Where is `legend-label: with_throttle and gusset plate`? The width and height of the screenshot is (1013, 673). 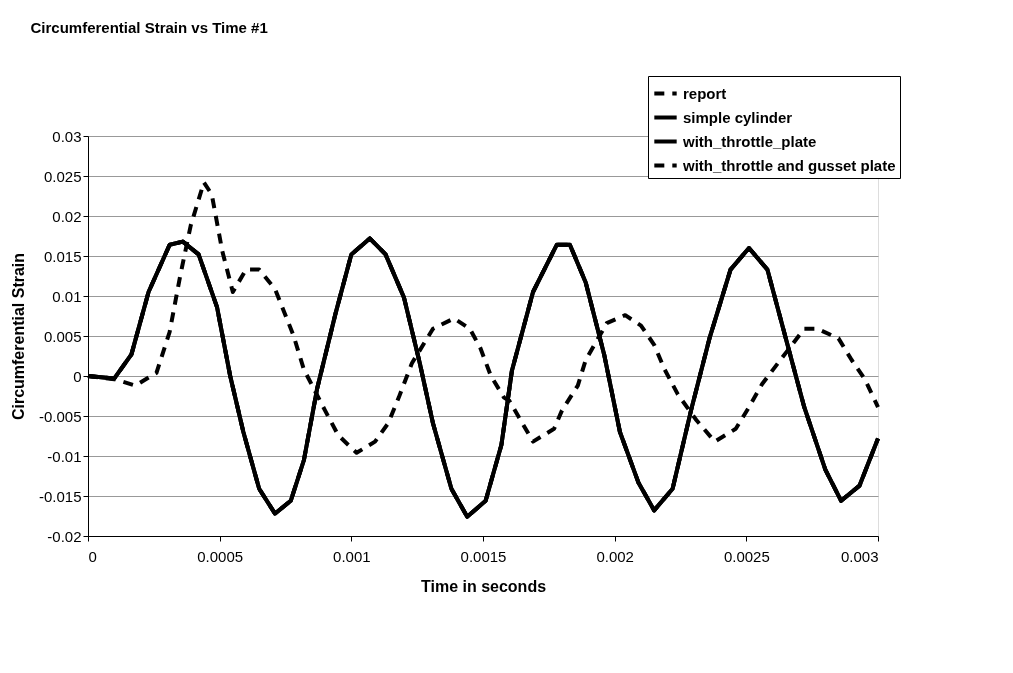
legend-label: with_throttle and gusset plate is located at coordinates (789, 165).